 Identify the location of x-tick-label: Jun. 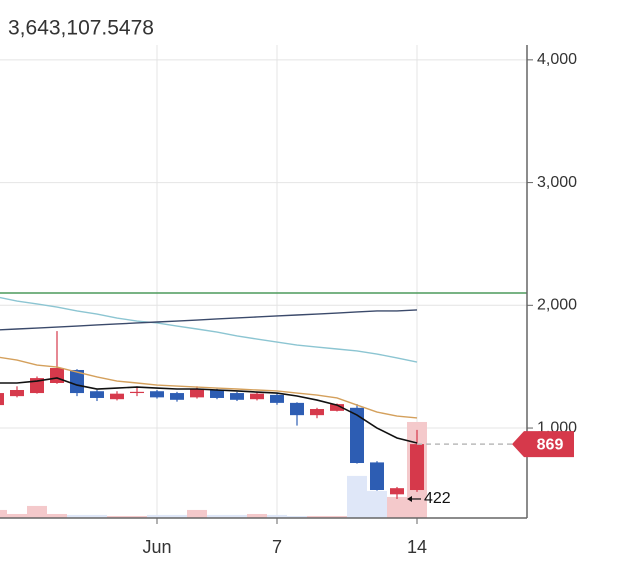
(156, 547).